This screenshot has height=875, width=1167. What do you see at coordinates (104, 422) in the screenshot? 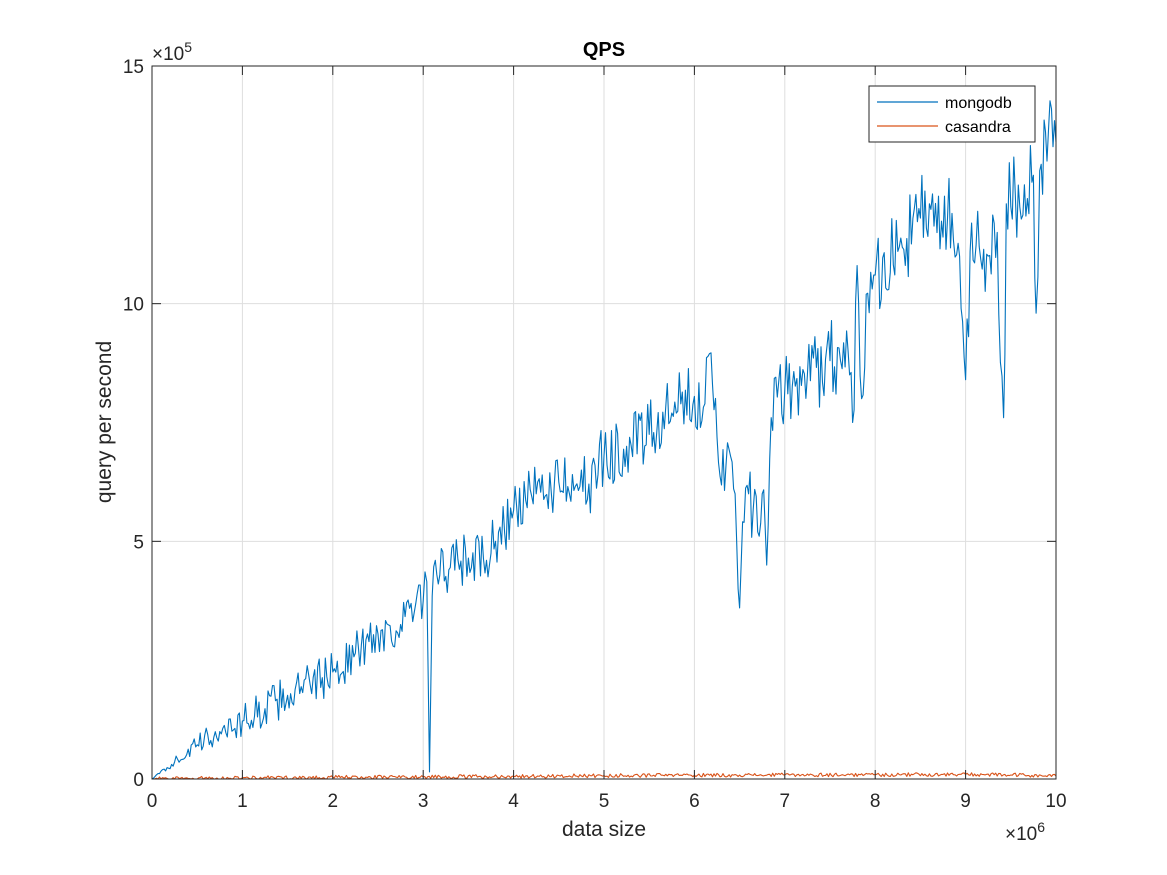
I see `y-axis-label: query per second` at bounding box center [104, 422].